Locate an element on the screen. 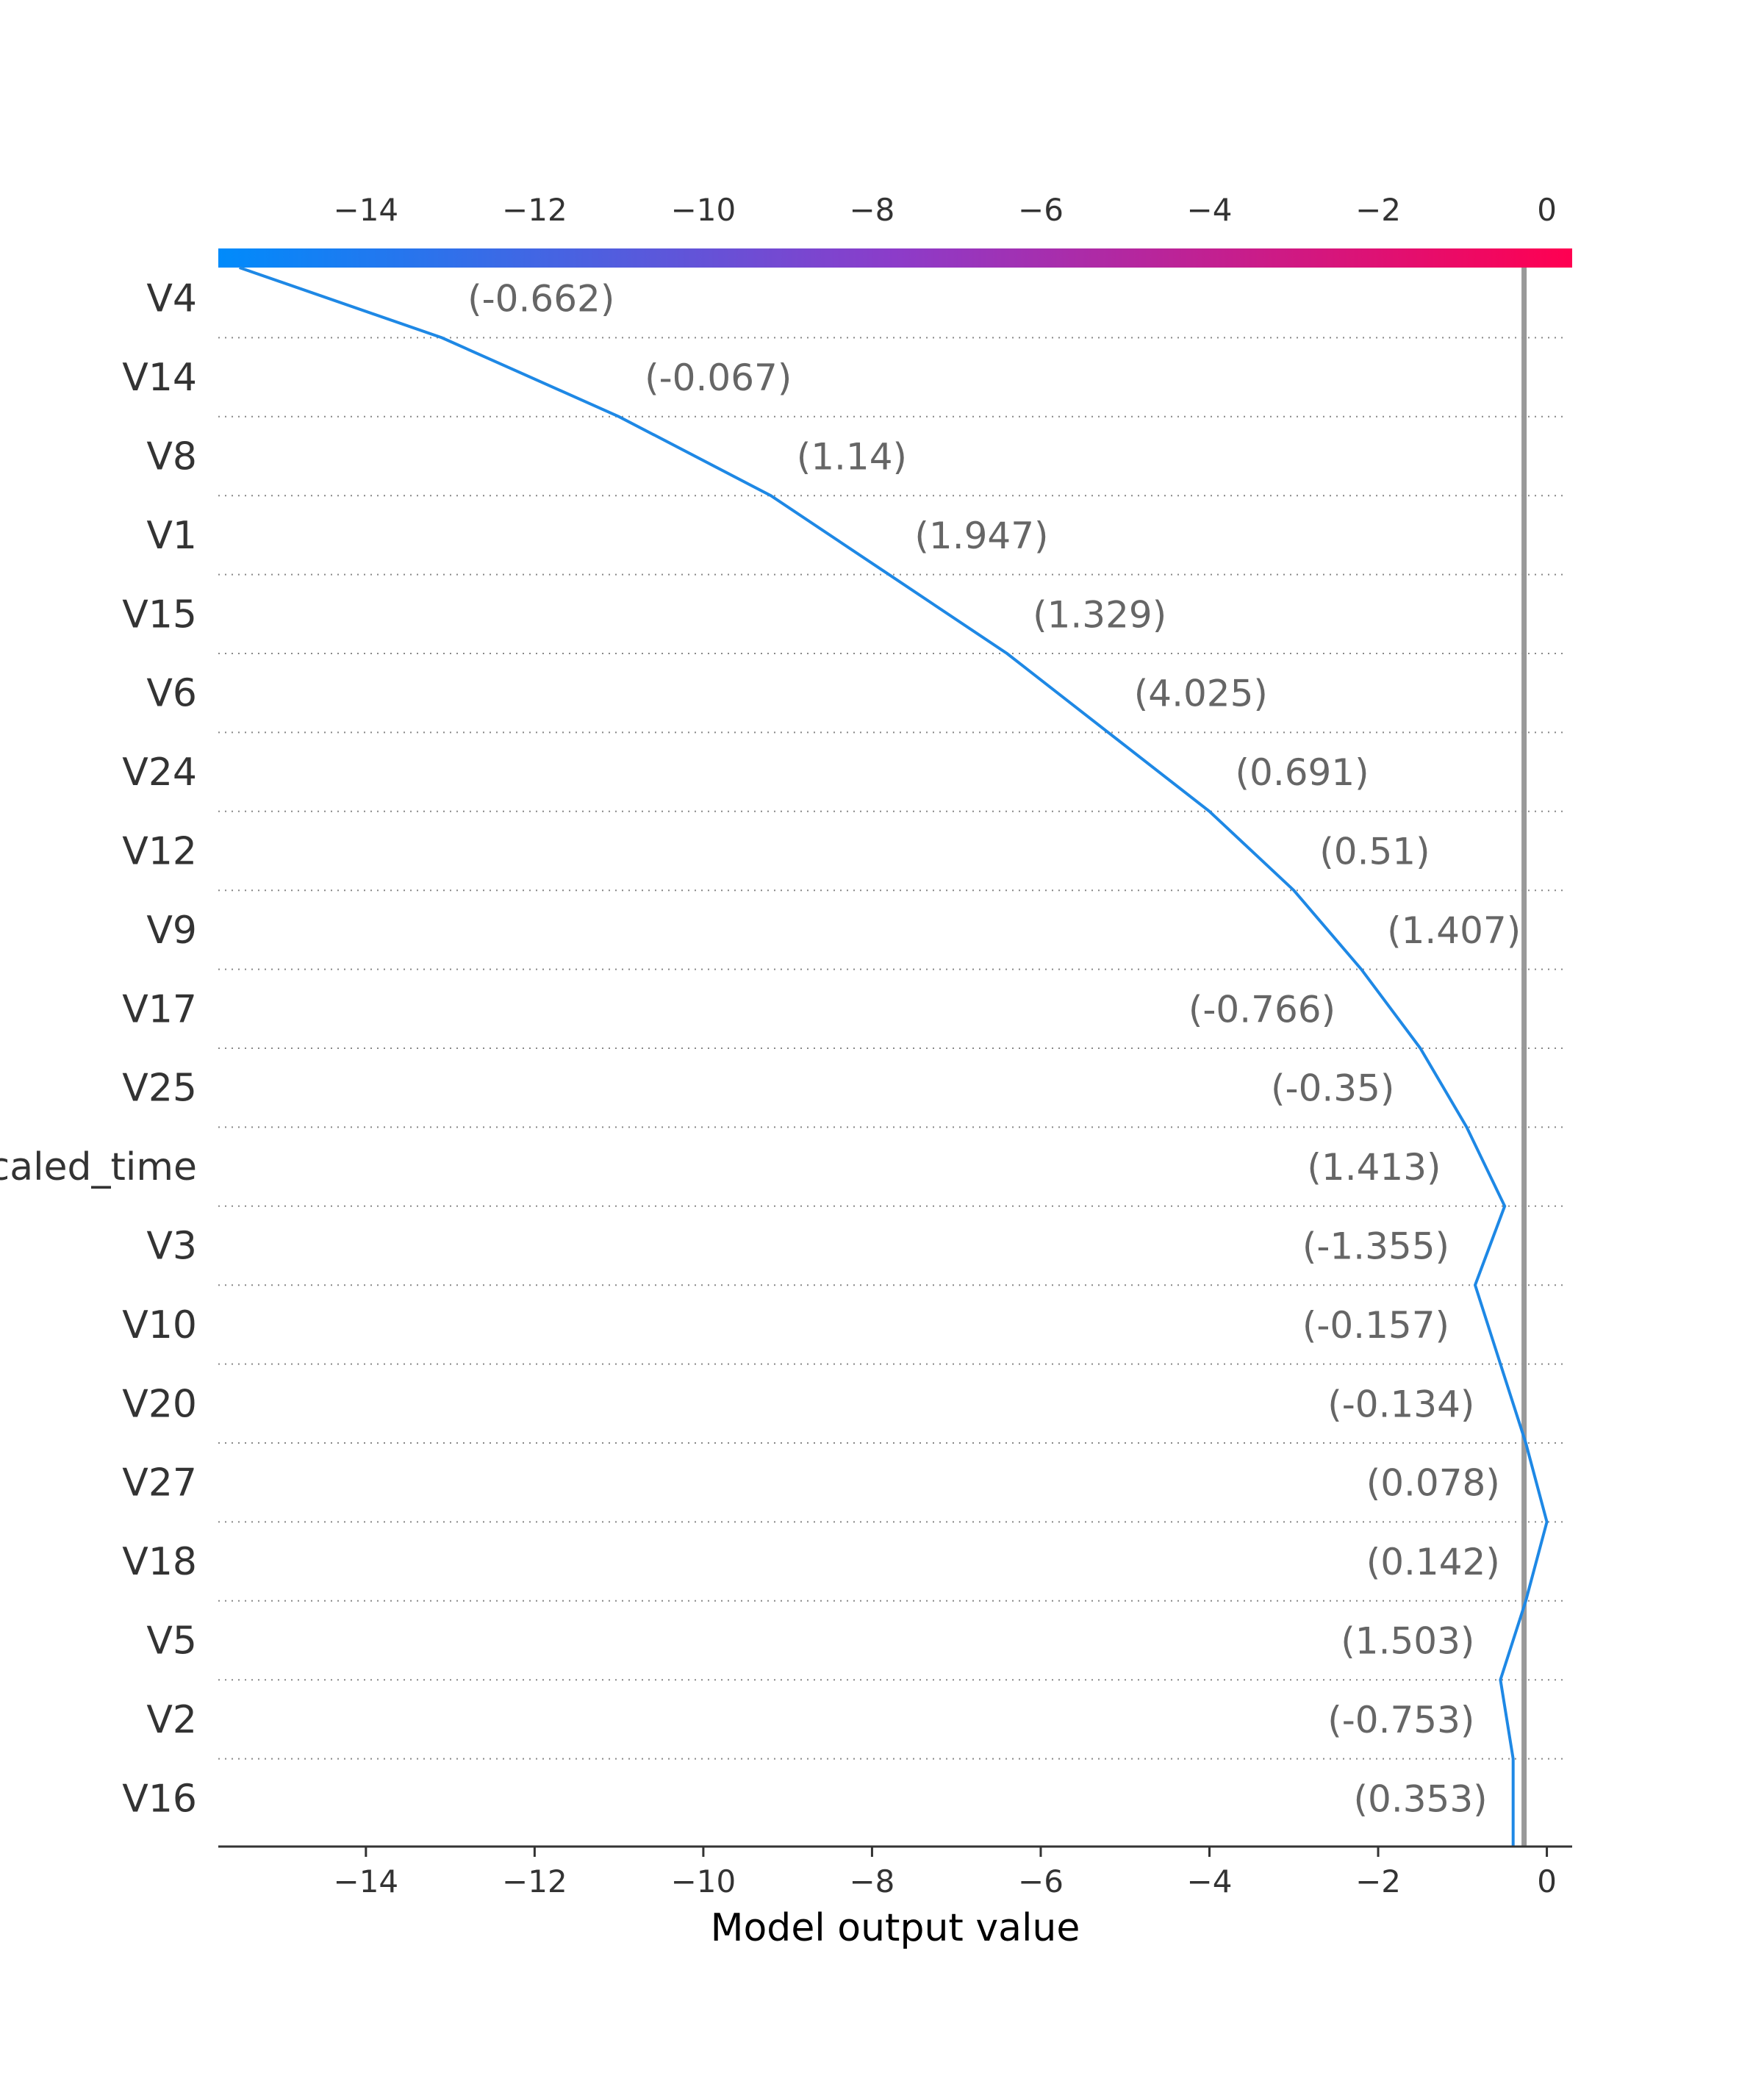  feature-value-label: (4.025) is located at coordinates (1201, 694).